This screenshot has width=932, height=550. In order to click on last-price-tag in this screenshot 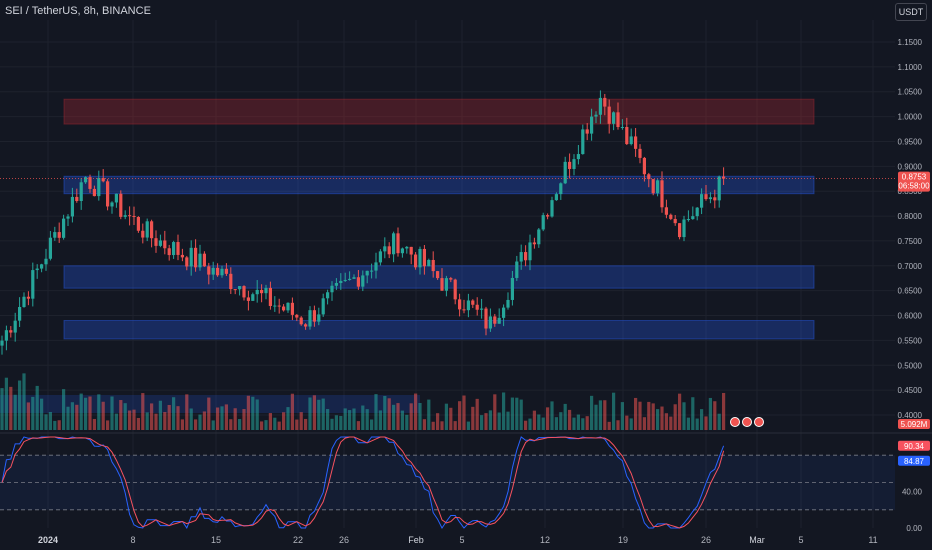, I will do `click(914, 181)`.